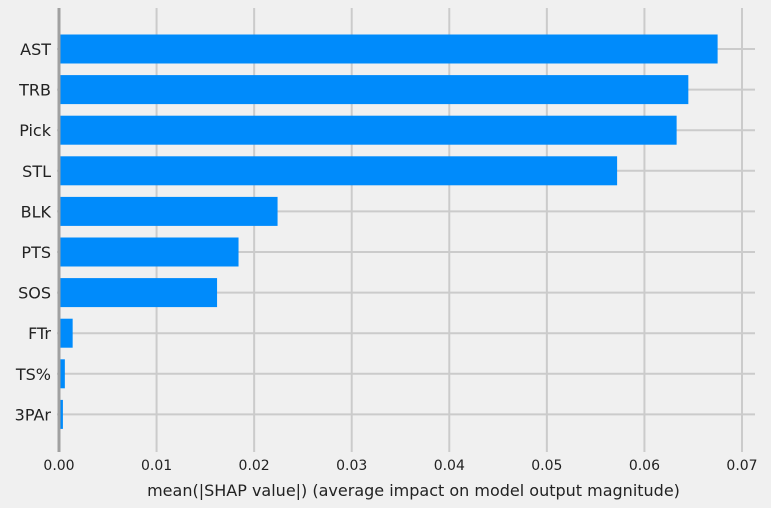 The height and width of the screenshot is (508, 771). What do you see at coordinates (58, 466) in the screenshot?
I see `x-tick-label: 0.00` at bounding box center [58, 466].